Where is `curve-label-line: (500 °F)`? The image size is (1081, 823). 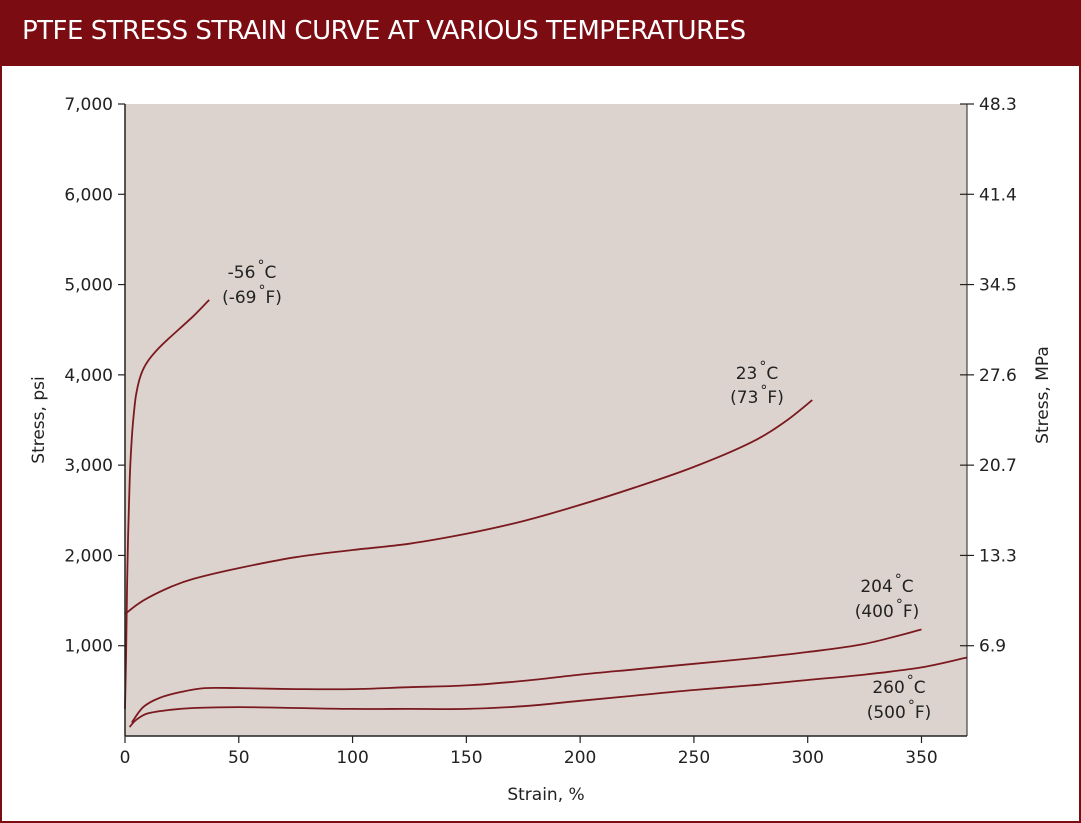
curve-label-line: (500 °F) is located at coordinates (899, 710).